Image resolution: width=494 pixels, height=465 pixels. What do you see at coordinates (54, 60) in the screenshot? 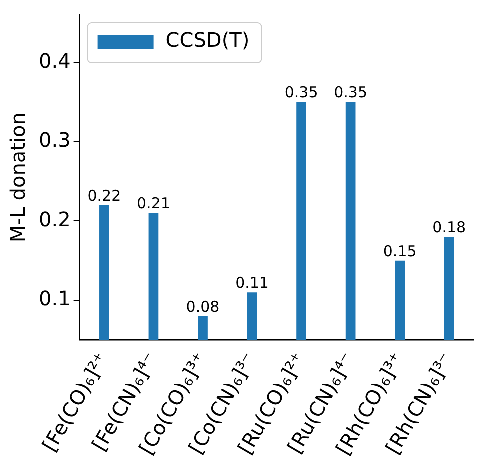
I see `y-tick-label: 0.4` at bounding box center [54, 60].